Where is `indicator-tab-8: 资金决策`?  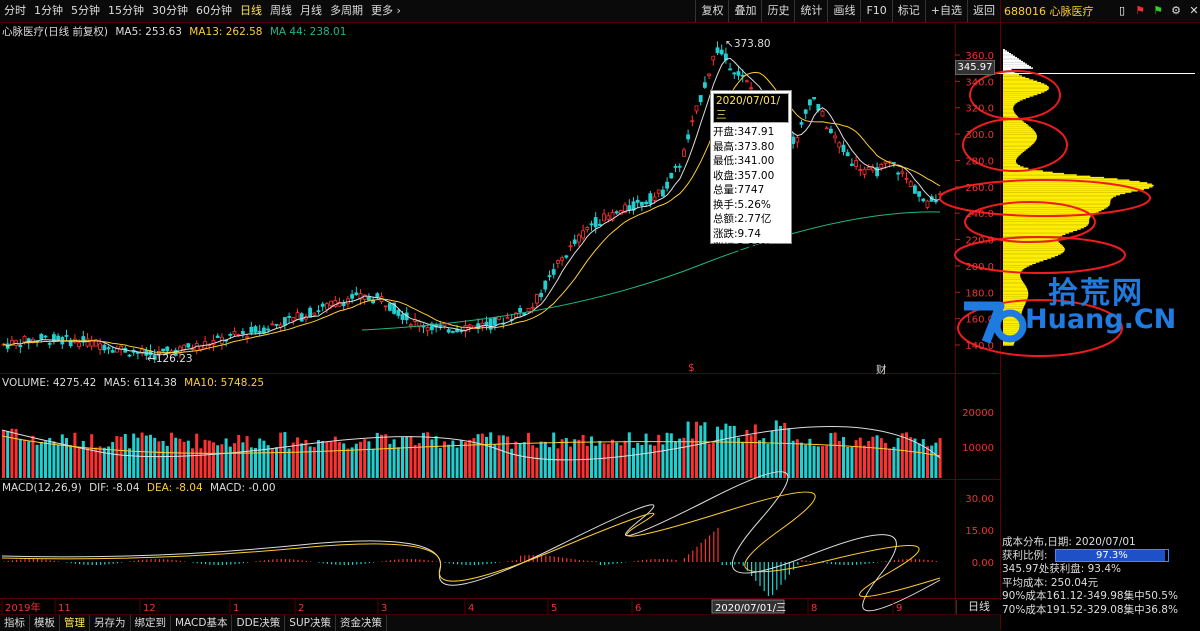
indicator-tab-8: 资金决策 is located at coordinates (361, 623).